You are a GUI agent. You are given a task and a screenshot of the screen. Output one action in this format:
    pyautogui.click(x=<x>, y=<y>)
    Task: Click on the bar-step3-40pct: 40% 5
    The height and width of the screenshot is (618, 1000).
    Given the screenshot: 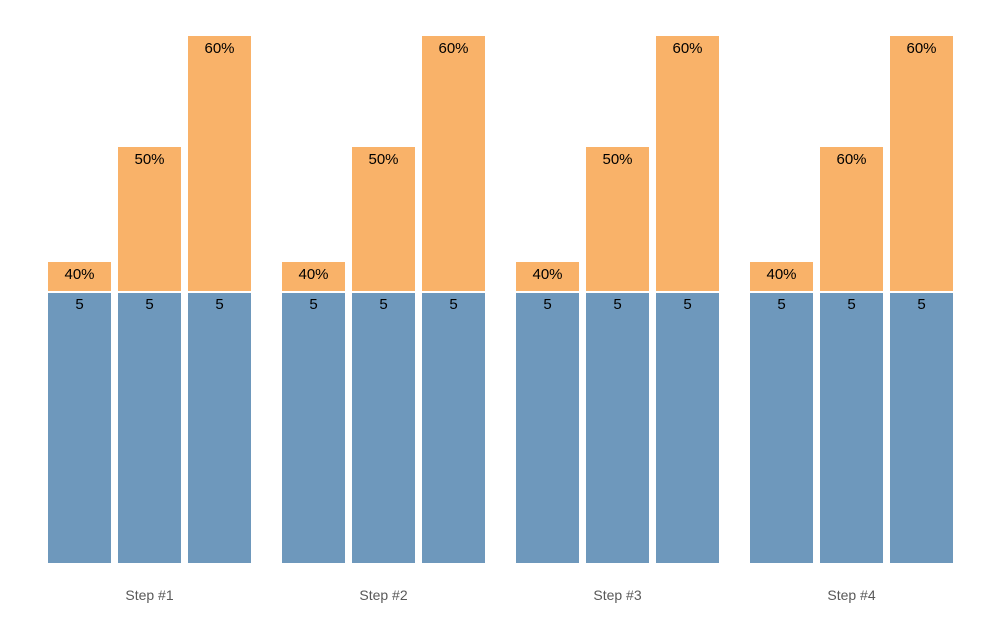 What is the action you would take?
    pyautogui.click(x=547, y=412)
    